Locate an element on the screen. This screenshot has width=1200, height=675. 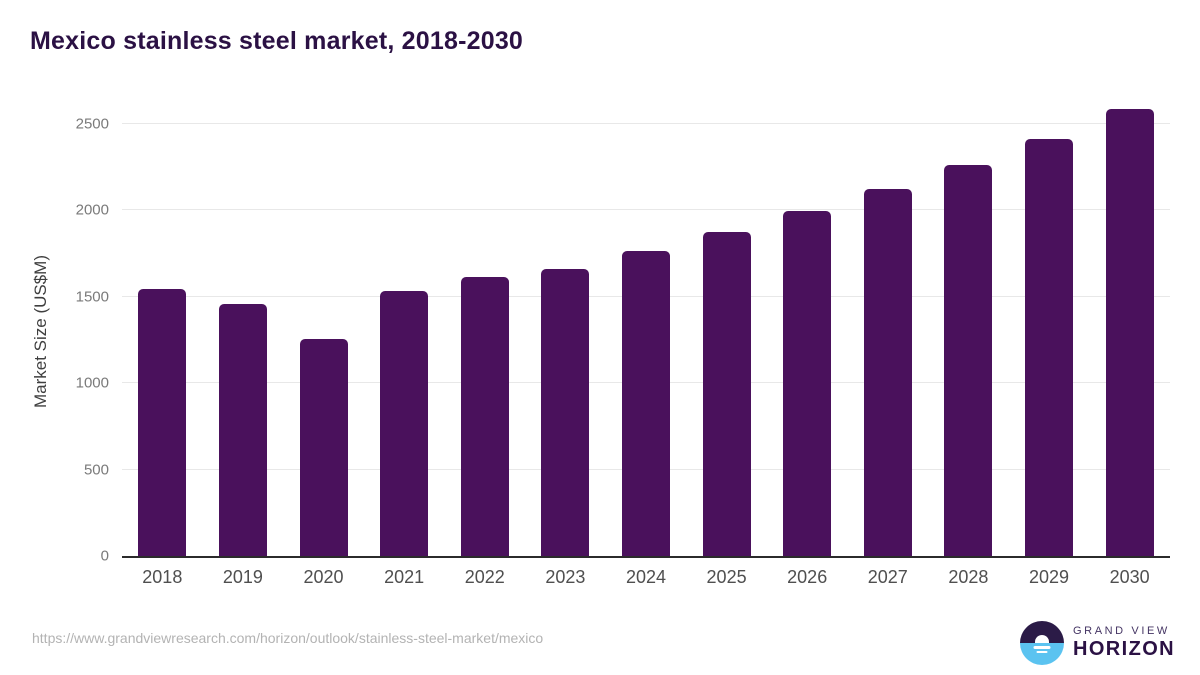
grand-view-horizon-logo: GRAND VIEW HORIZON is located at coordinates (1097, 643).